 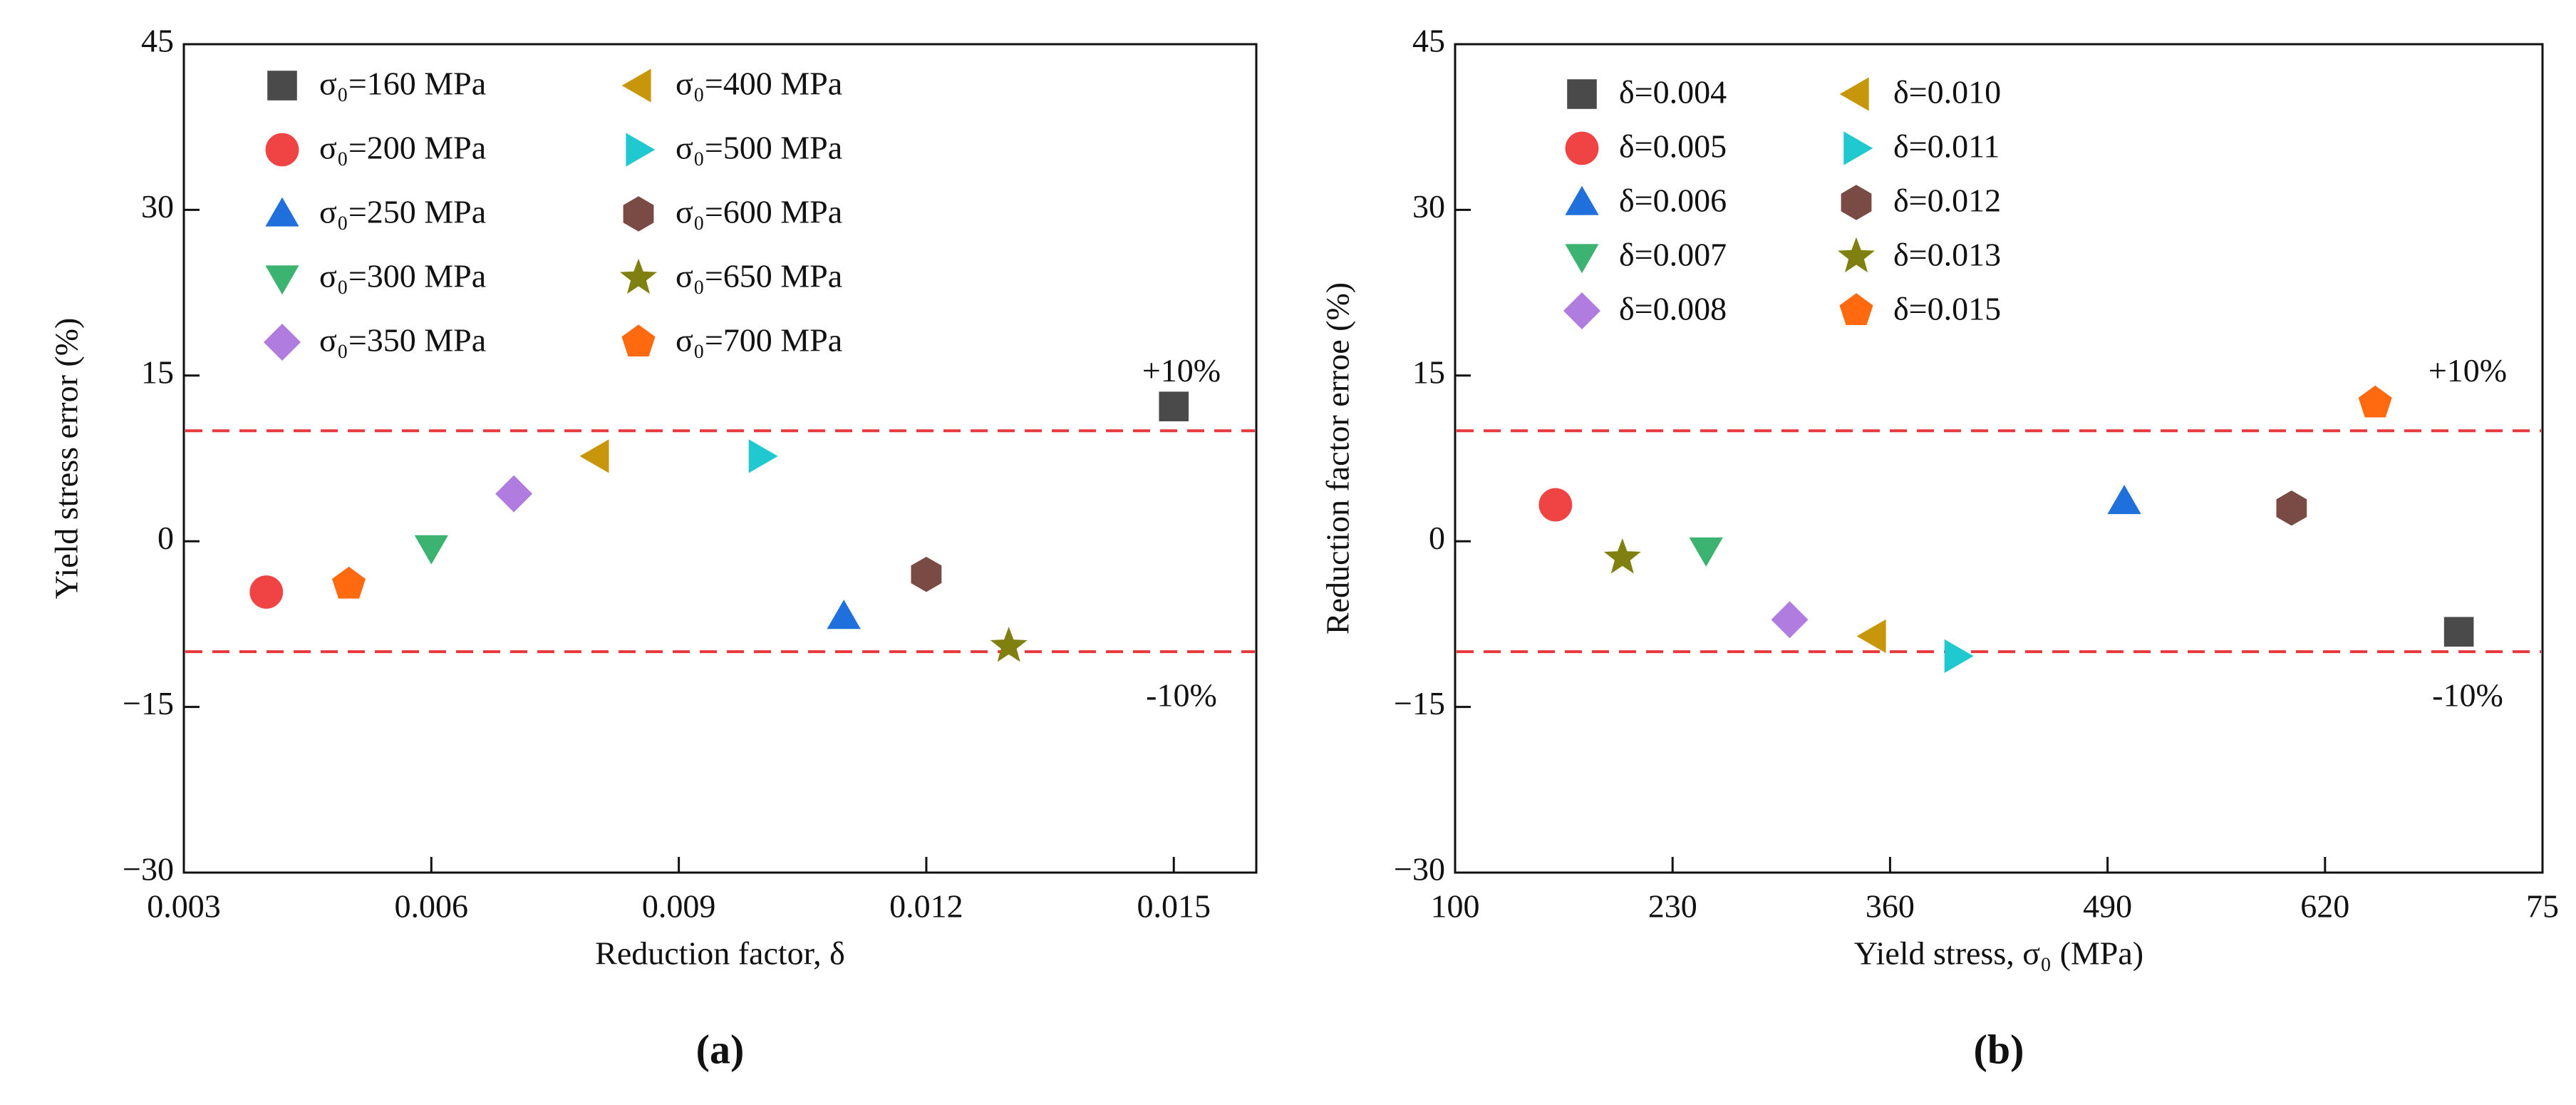 What do you see at coordinates (66, 459) in the screenshot?
I see `y-axis-label: Yield stress error (%)` at bounding box center [66, 459].